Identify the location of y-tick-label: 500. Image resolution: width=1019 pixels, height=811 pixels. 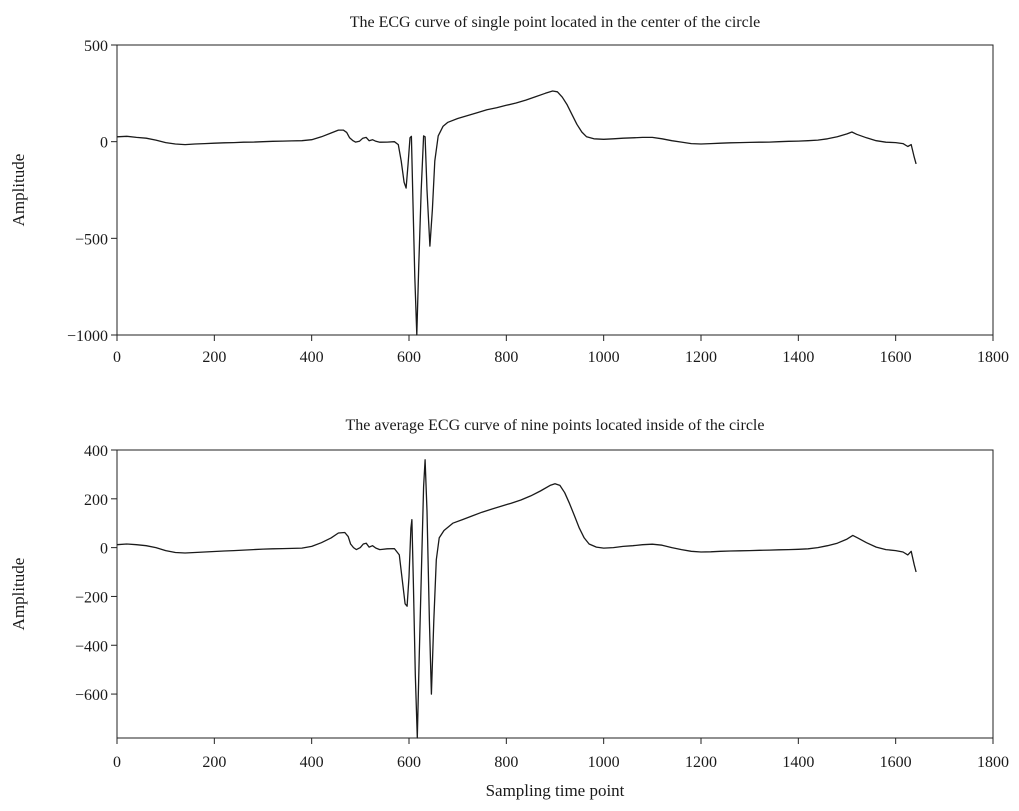
(96, 46).